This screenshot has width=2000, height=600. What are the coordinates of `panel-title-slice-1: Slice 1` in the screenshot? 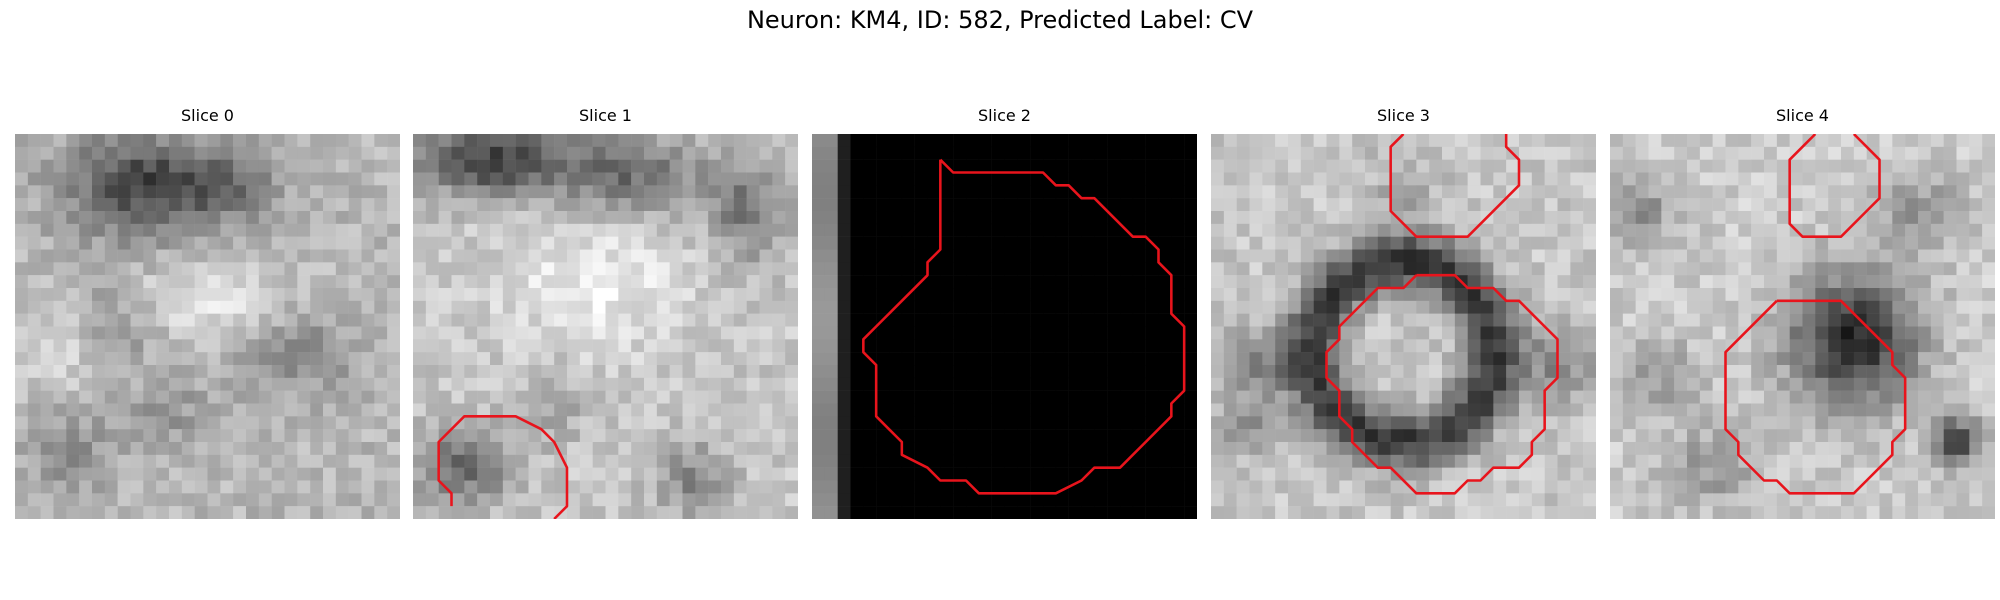 It's located at (605, 115).